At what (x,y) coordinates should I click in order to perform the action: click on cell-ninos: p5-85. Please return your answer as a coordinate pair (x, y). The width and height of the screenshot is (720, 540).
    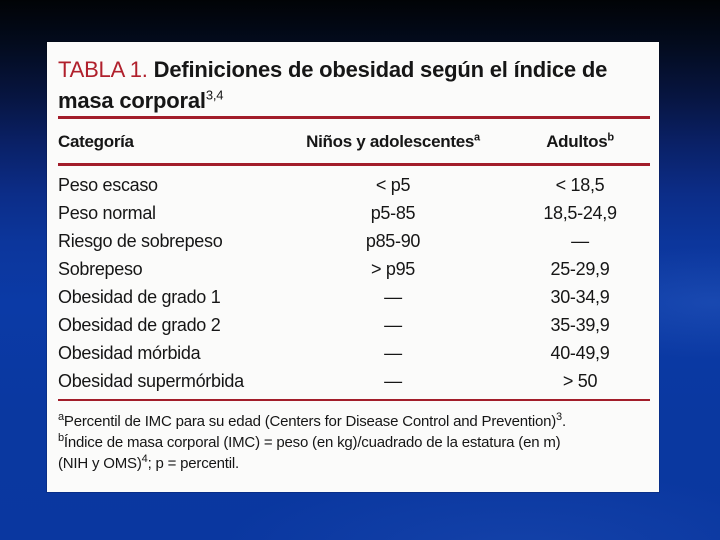
    Looking at the image, I should click on (393, 212).